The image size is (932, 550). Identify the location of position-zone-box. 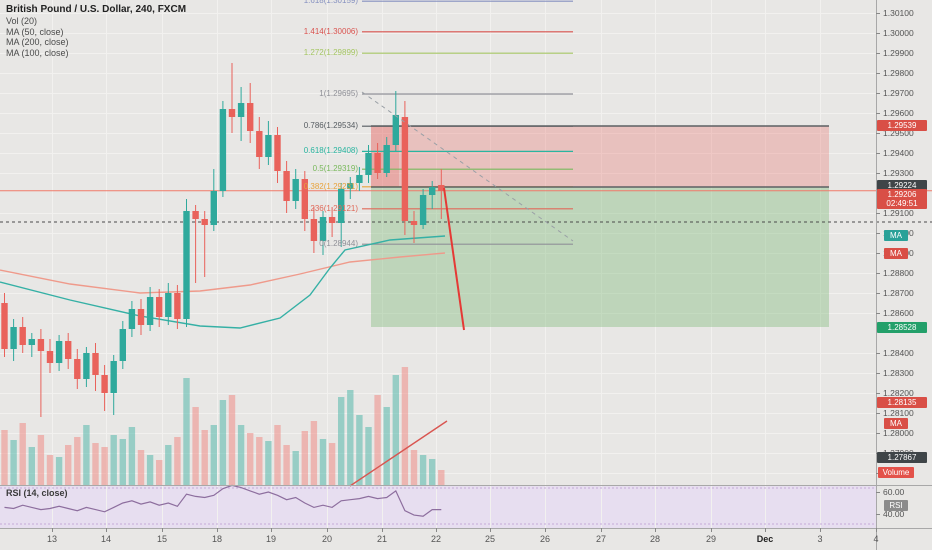
(614, 156).